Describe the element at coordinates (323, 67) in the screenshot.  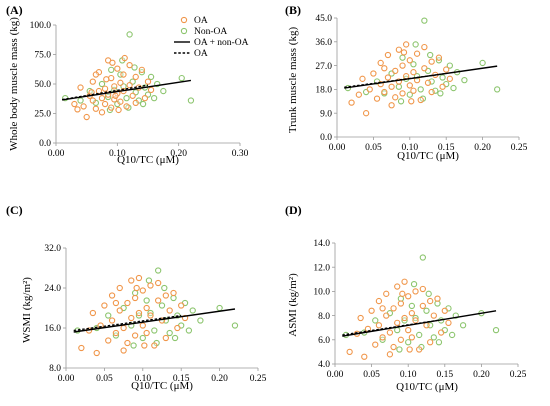
I see `y-tick-label: 27.0` at that location.